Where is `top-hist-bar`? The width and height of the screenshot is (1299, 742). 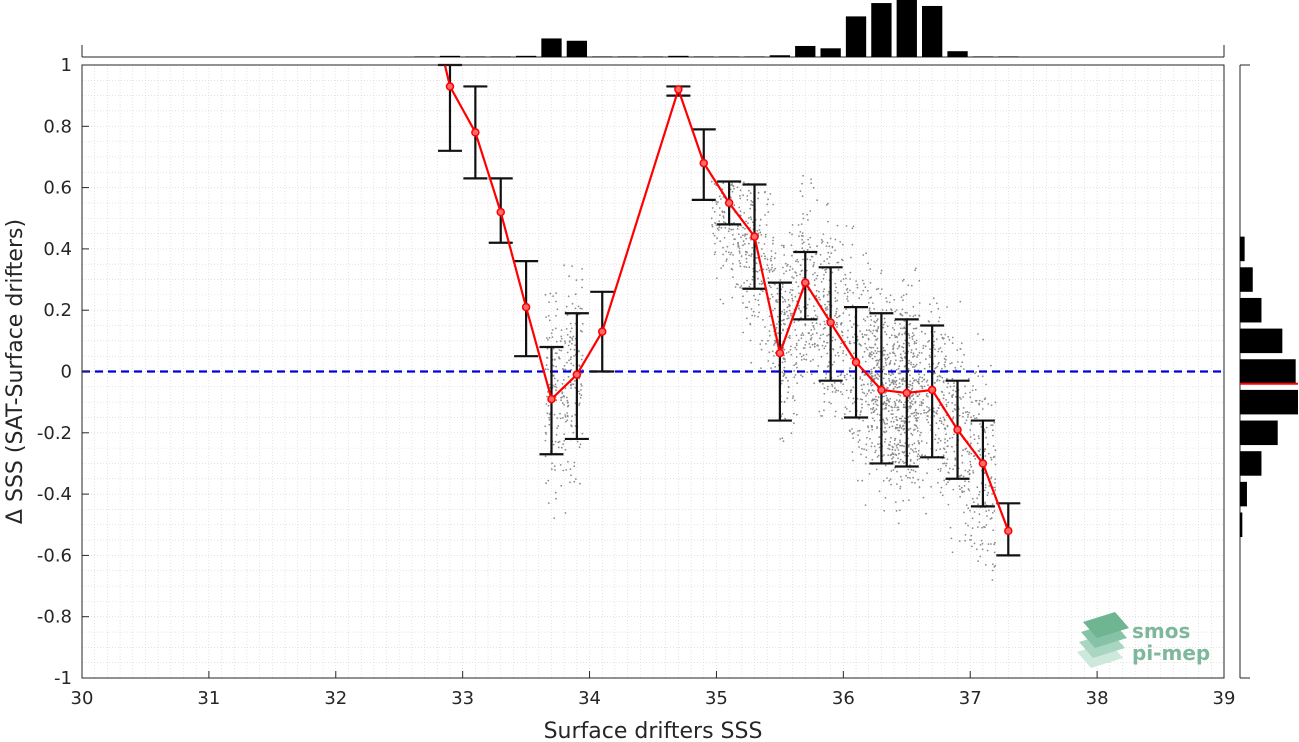 top-hist-bar is located at coordinates (906, 28).